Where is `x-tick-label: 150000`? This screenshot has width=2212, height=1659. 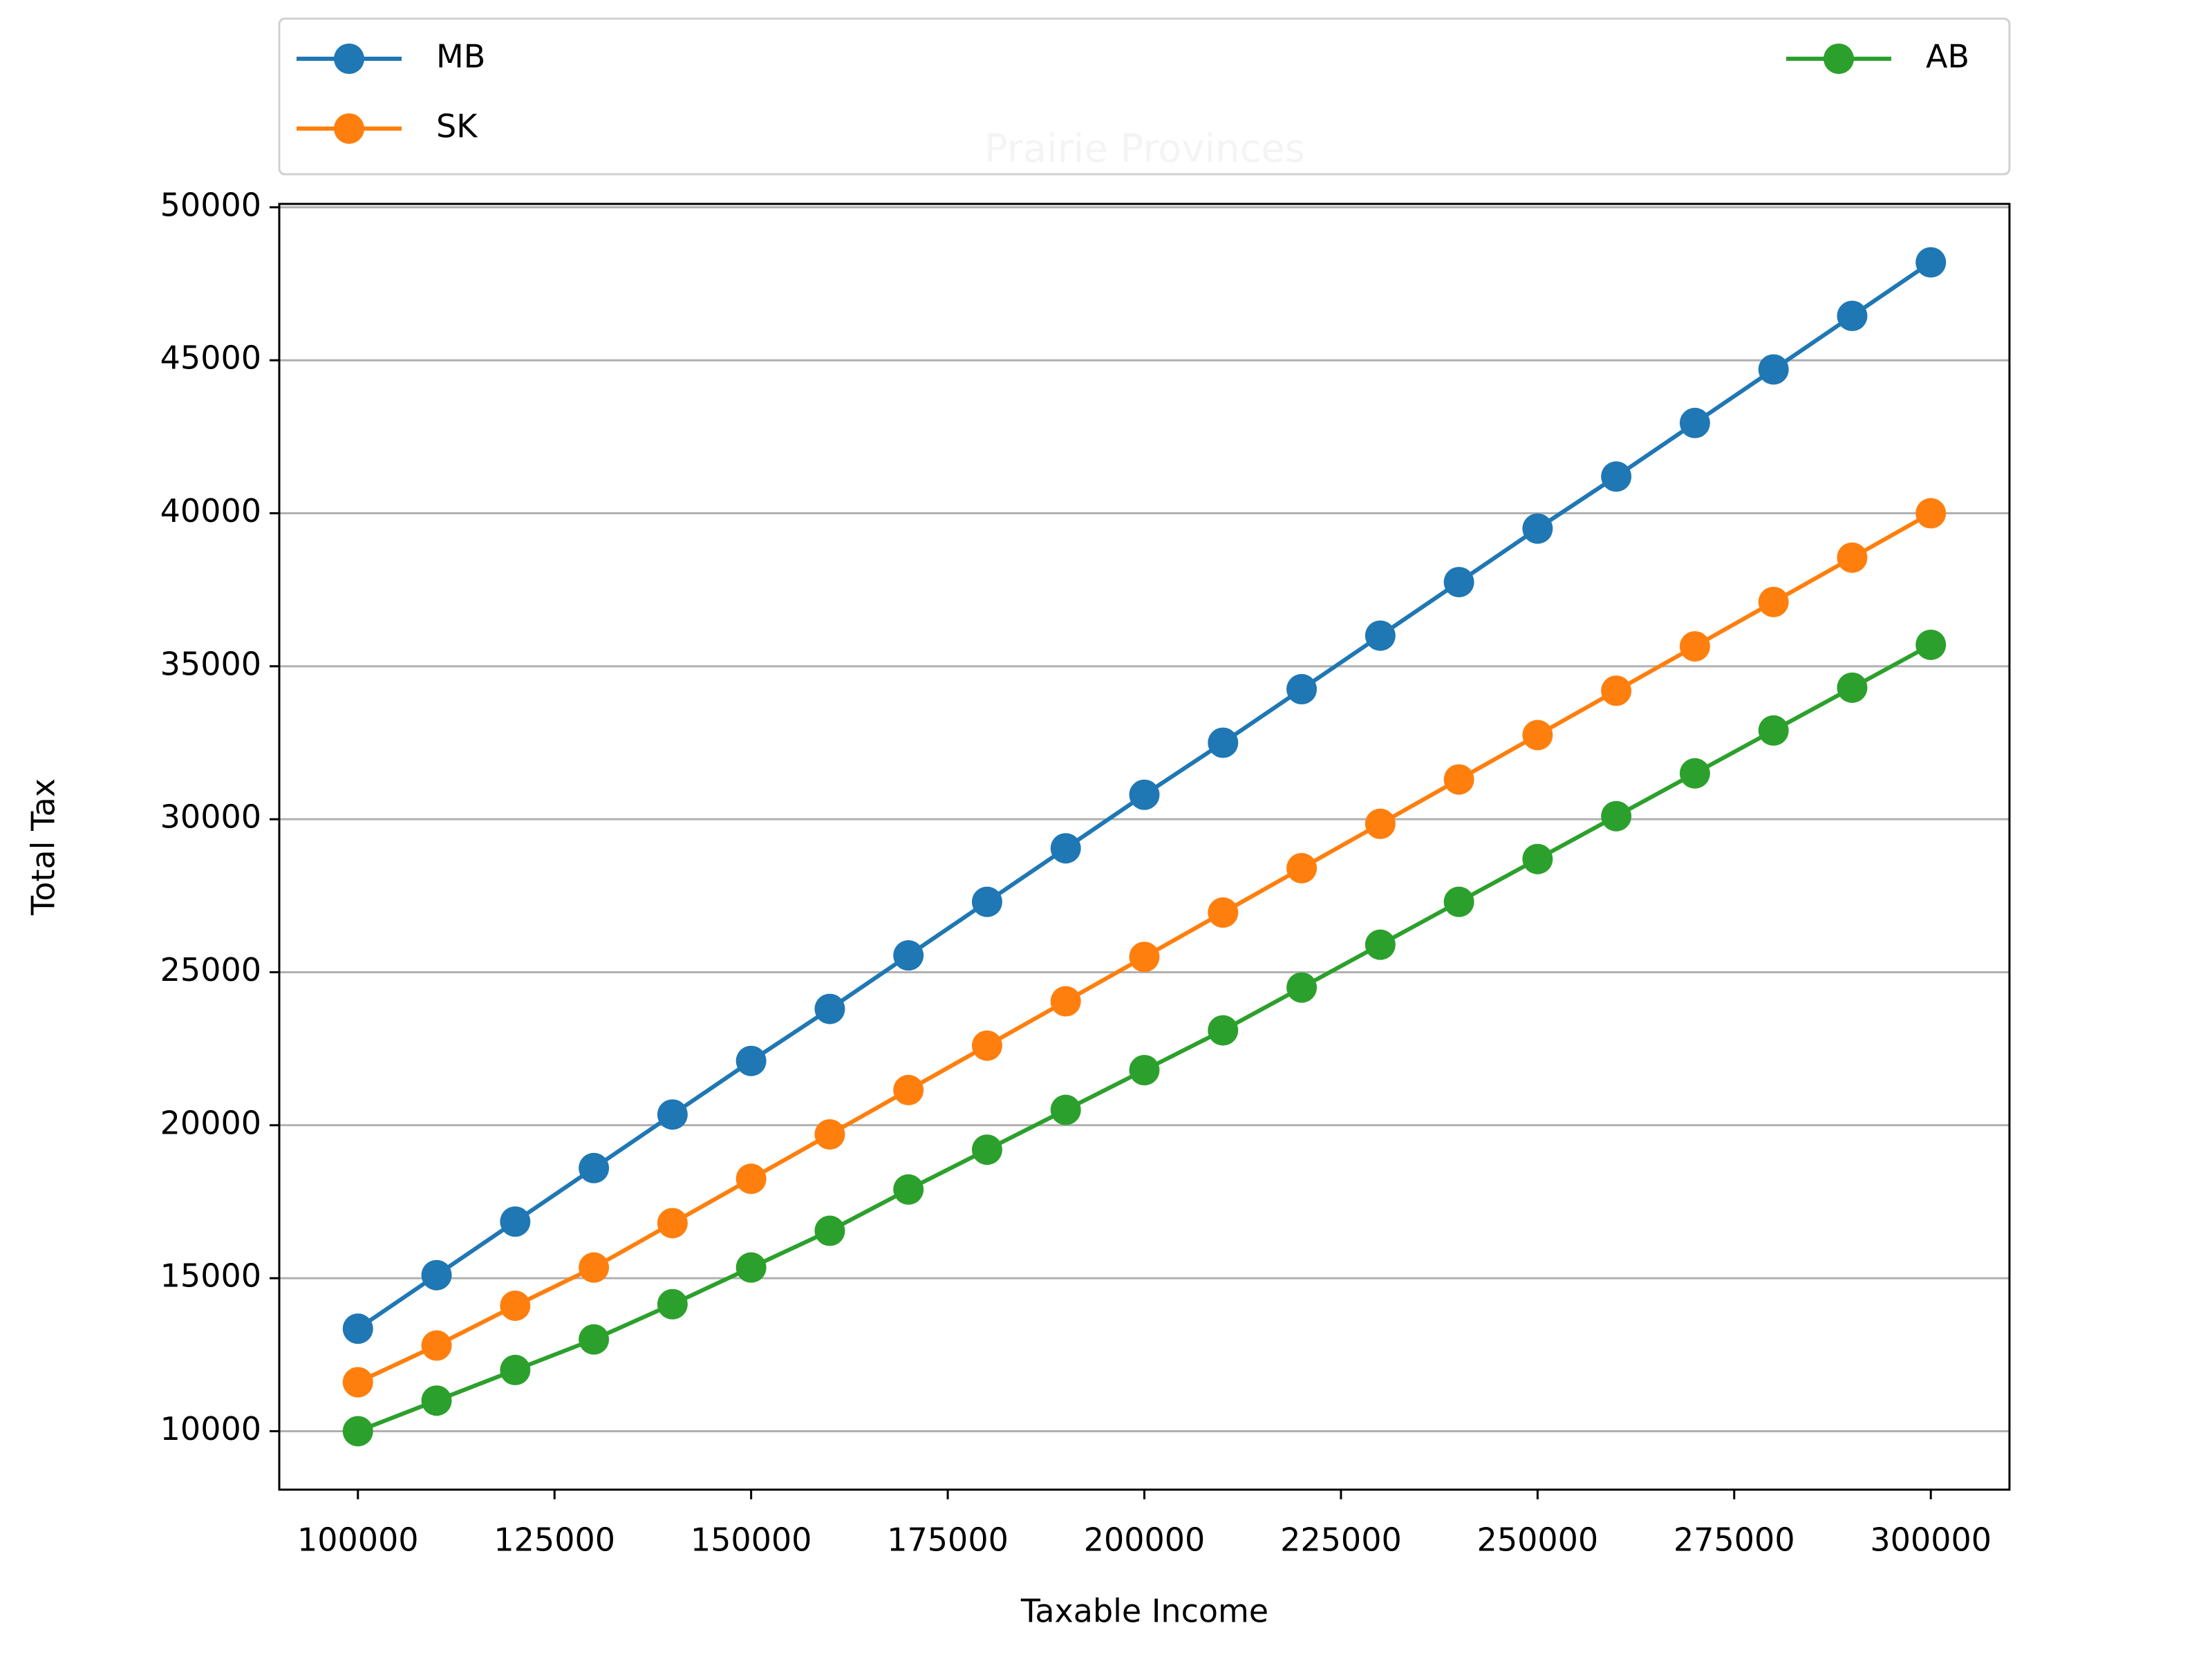 x-tick-label: 150000 is located at coordinates (751, 1540).